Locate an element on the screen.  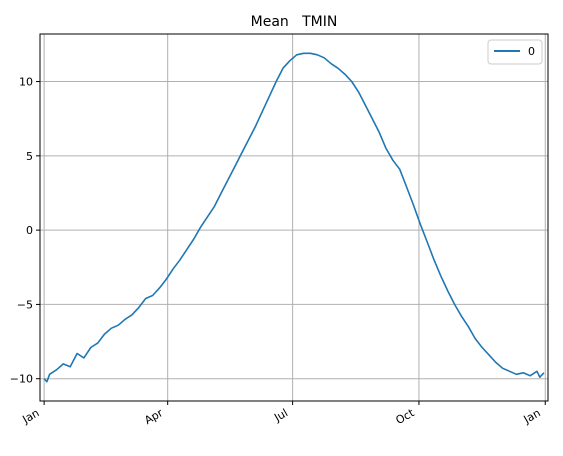
y-tick-label: −10 is located at coordinates (21, 379).